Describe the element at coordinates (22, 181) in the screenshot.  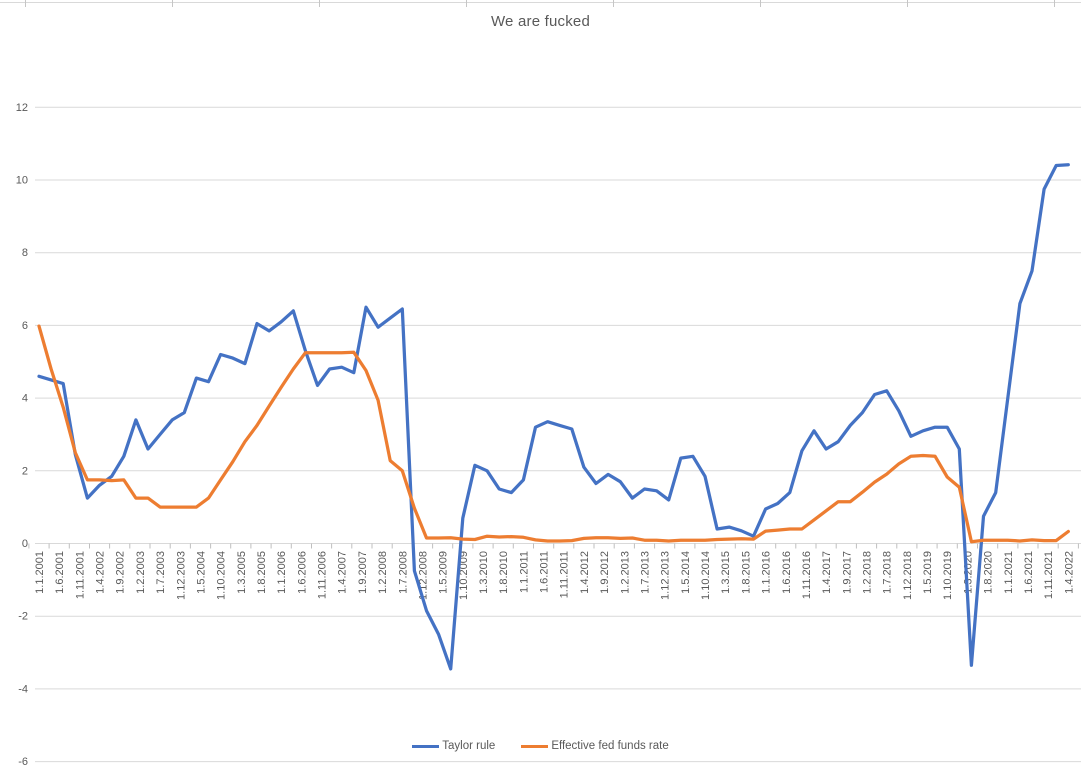
I see `y-tick-label: 10` at that location.